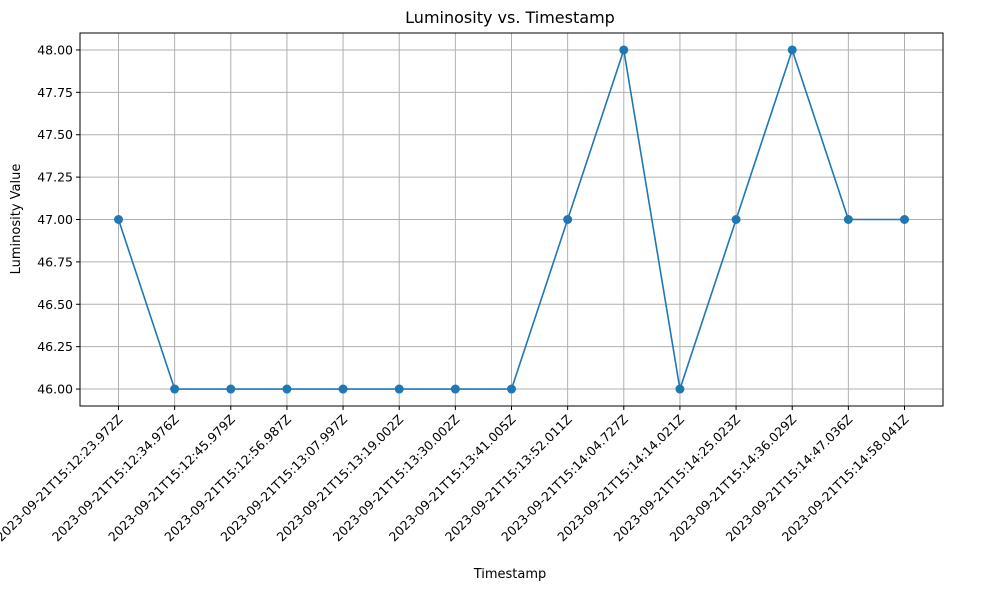 This screenshot has height=590, width=985. What do you see at coordinates (55, 92) in the screenshot?
I see `y-tick-label: 47.75` at bounding box center [55, 92].